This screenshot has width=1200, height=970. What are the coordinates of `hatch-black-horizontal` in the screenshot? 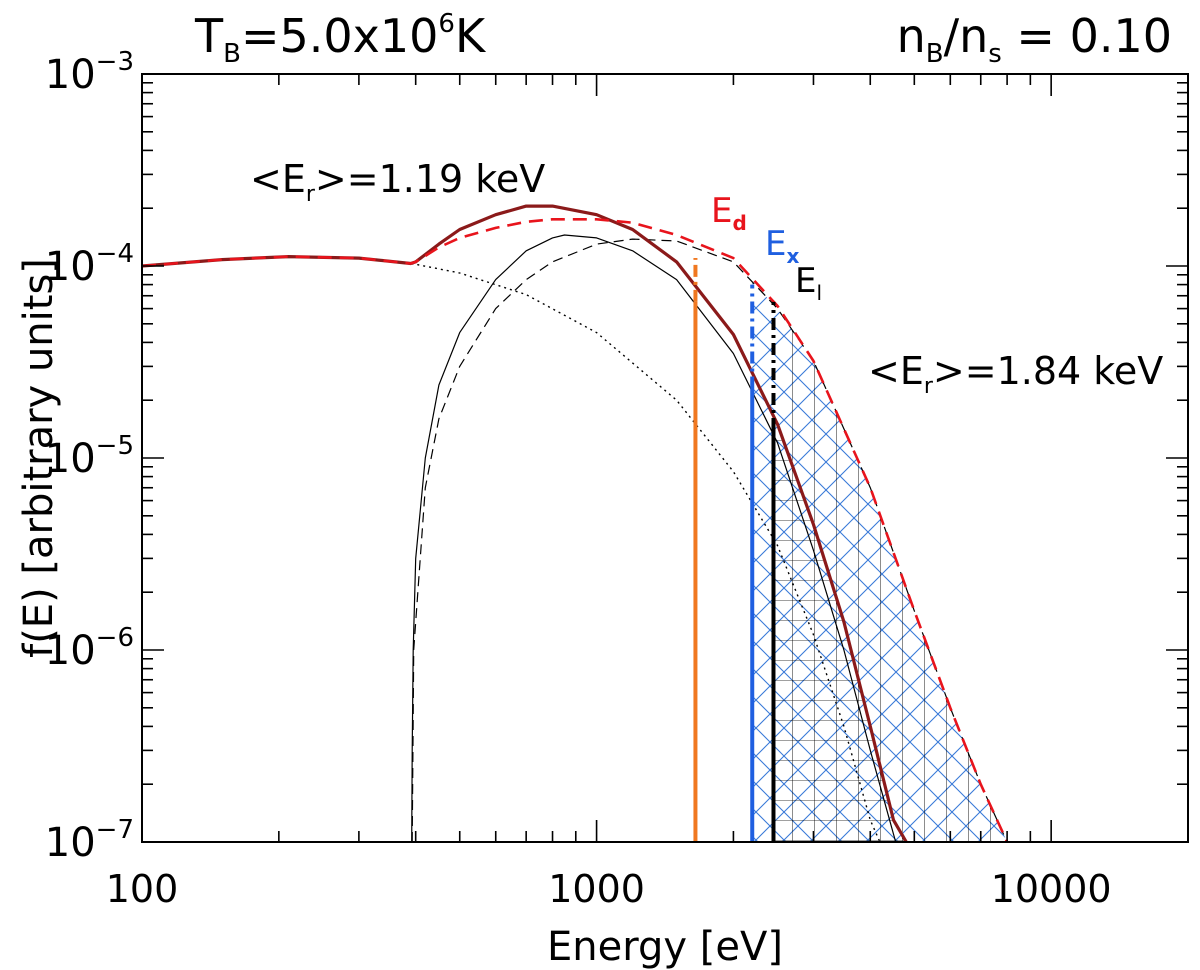 It's located at (840, 629).